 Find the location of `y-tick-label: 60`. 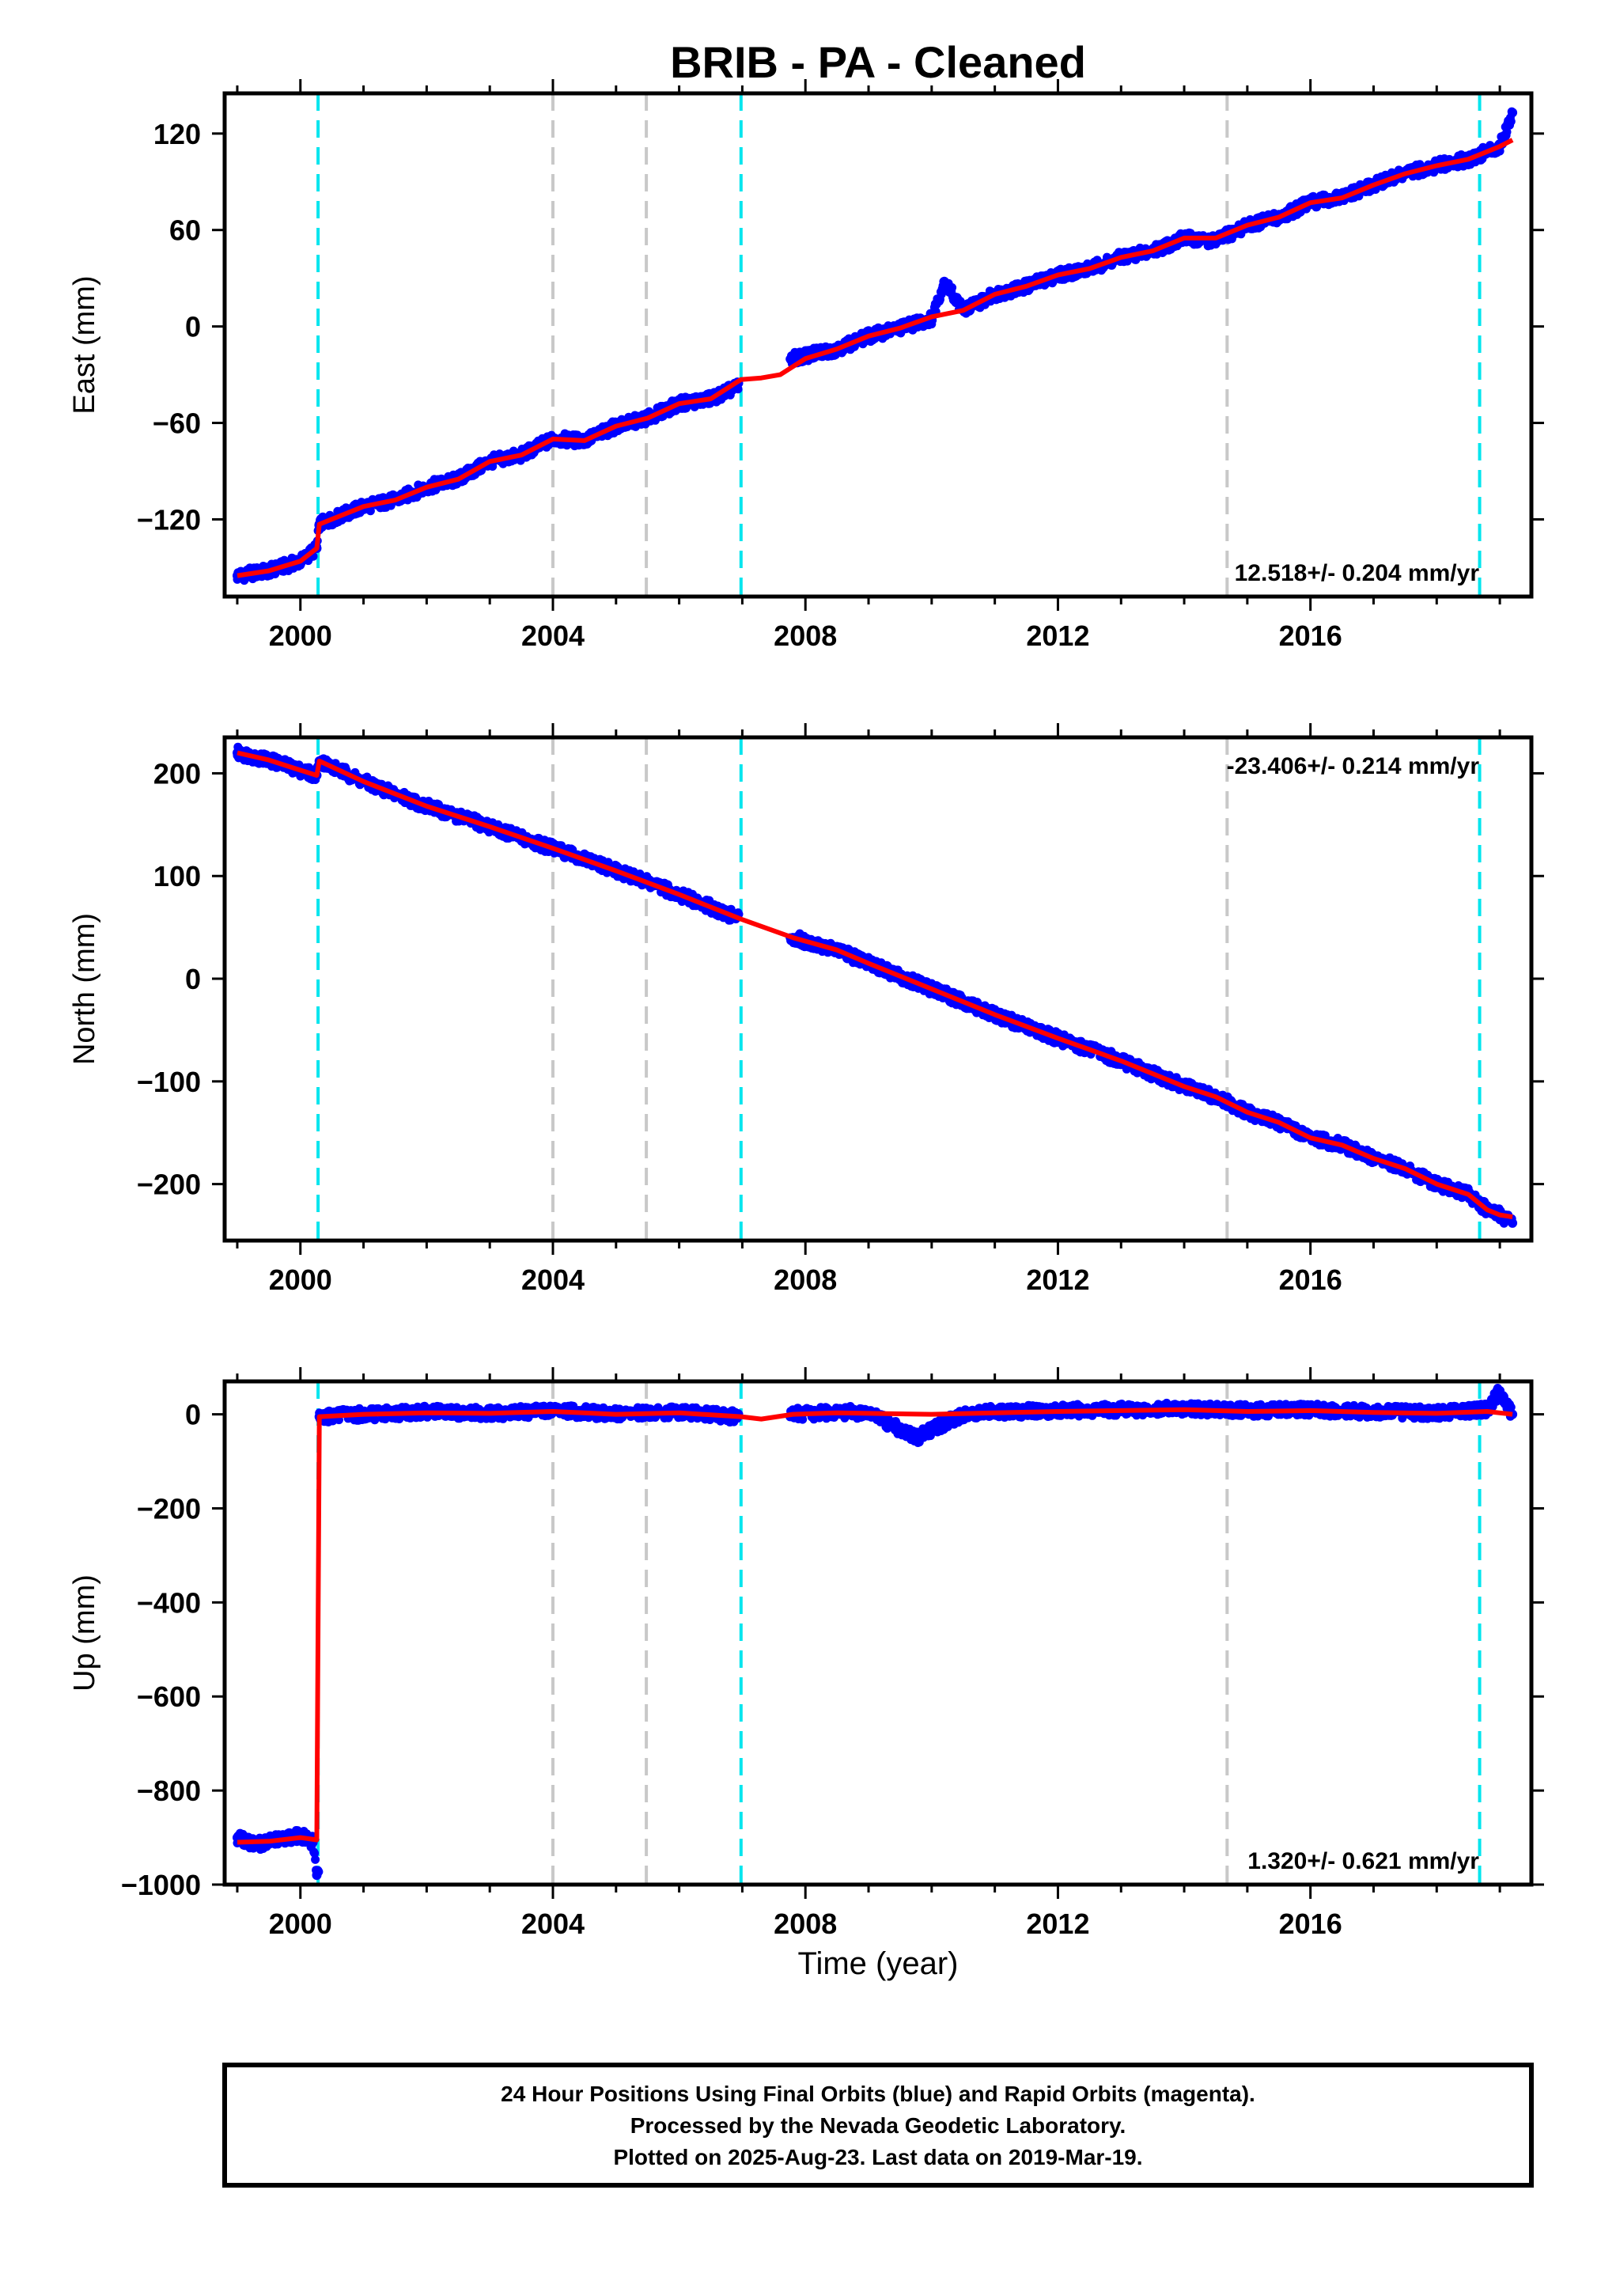

y-tick-label: 60 is located at coordinates (185, 230).